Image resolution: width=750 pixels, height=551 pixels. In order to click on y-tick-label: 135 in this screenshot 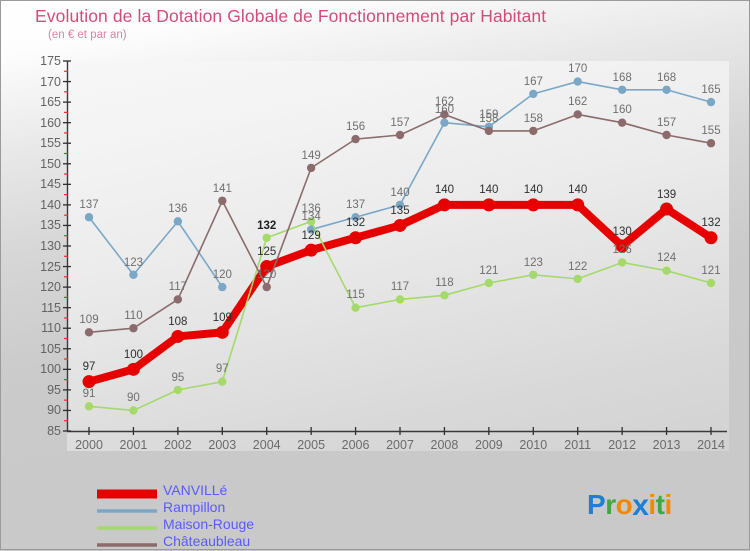, I will do `click(50, 225)`.